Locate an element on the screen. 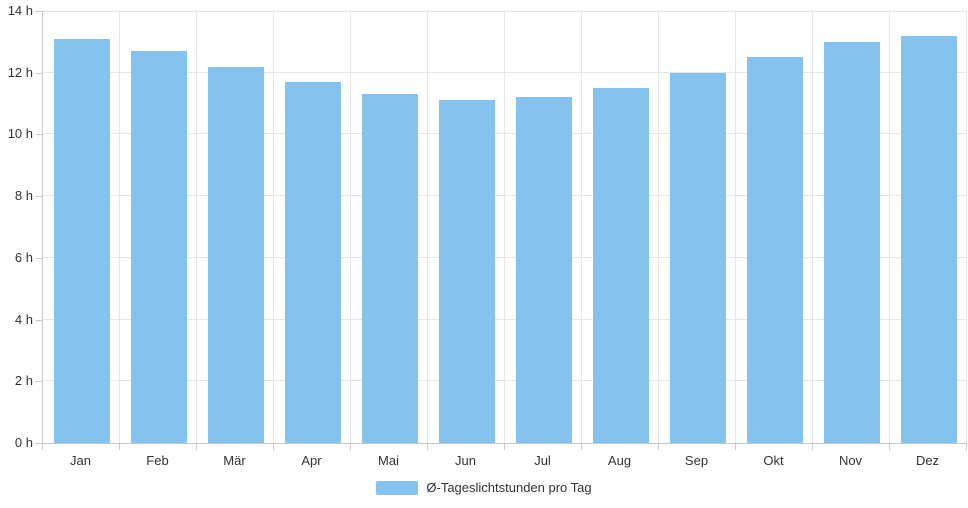 This screenshot has height=508, width=968. bar-jun is located at coordinates (467, 271).